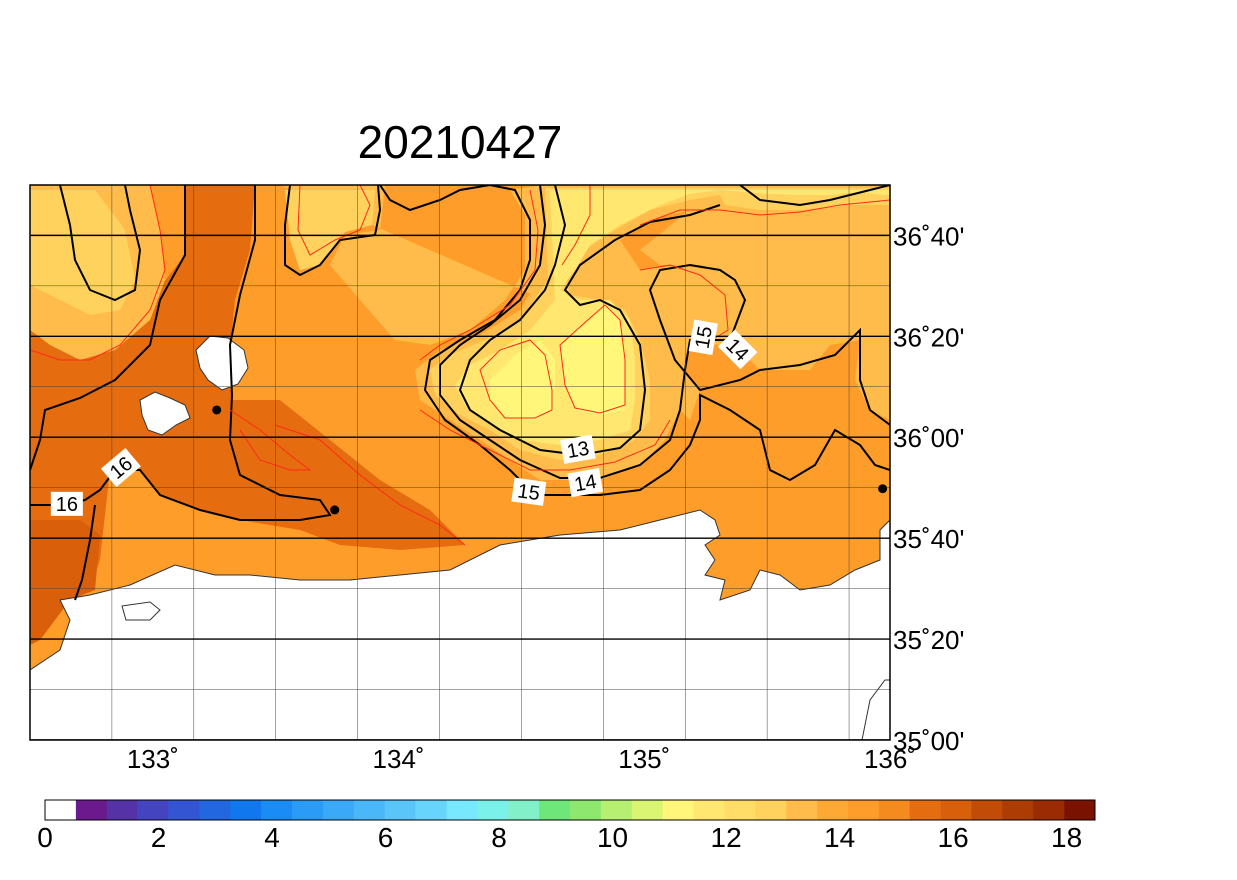 The height and width of the screenshot is (880, 1237). I want to click on land-oki-dogo, so click(222, 363).